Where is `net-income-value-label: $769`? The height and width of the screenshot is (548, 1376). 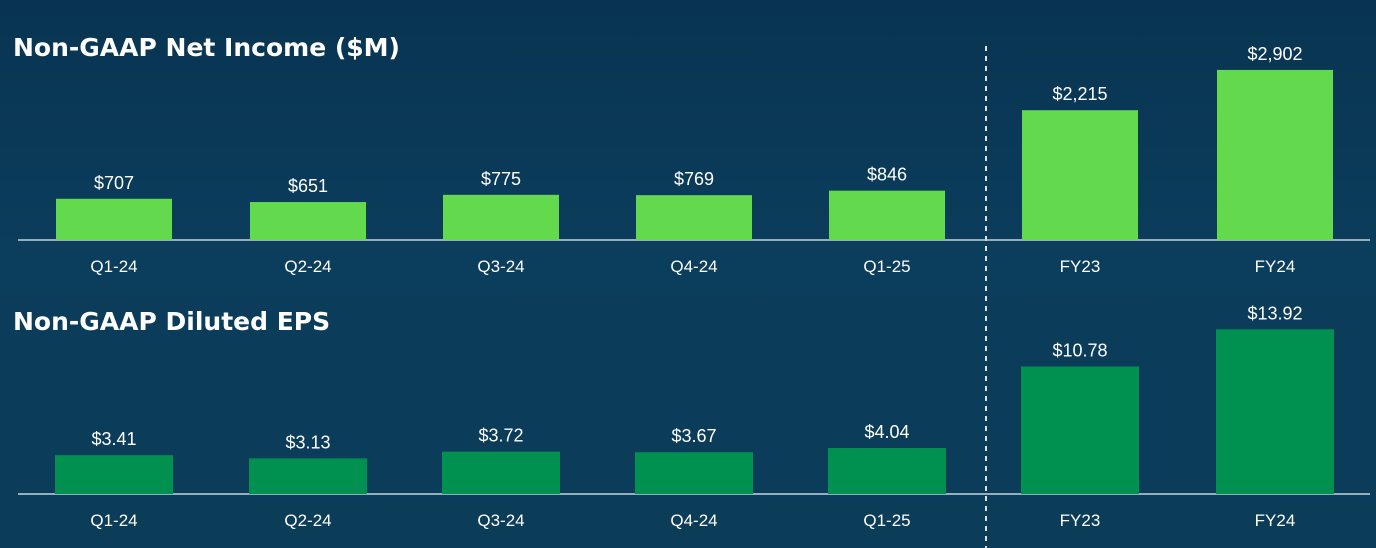
net-income-value-label: $769 is located at coordinates (694, 179).